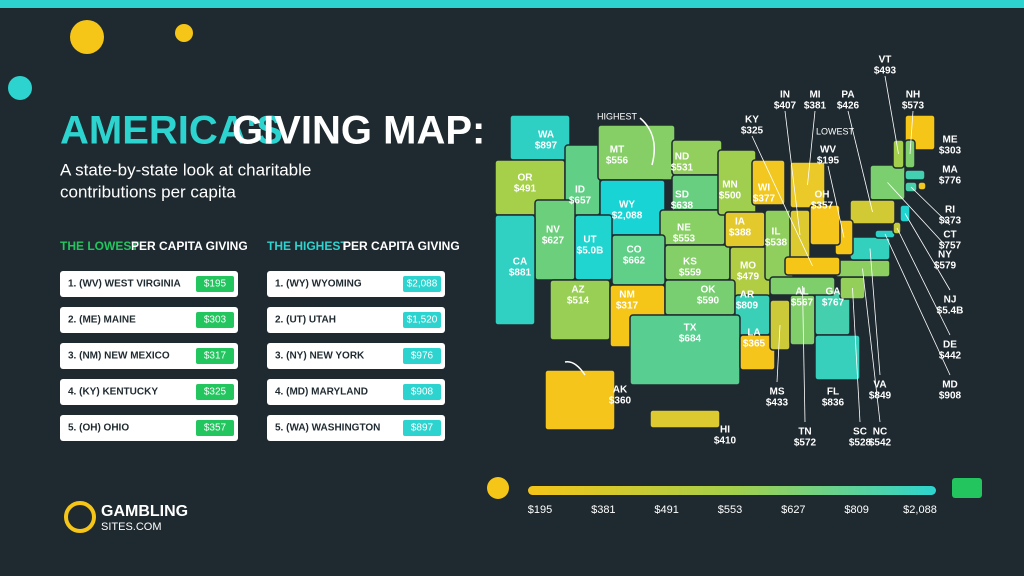 The height and width of the screenshot is (576, 1024). What do you see at coordinates (730, 196) in the screenshot?
I see `state-value: $500` at bounding box center [730, 196].